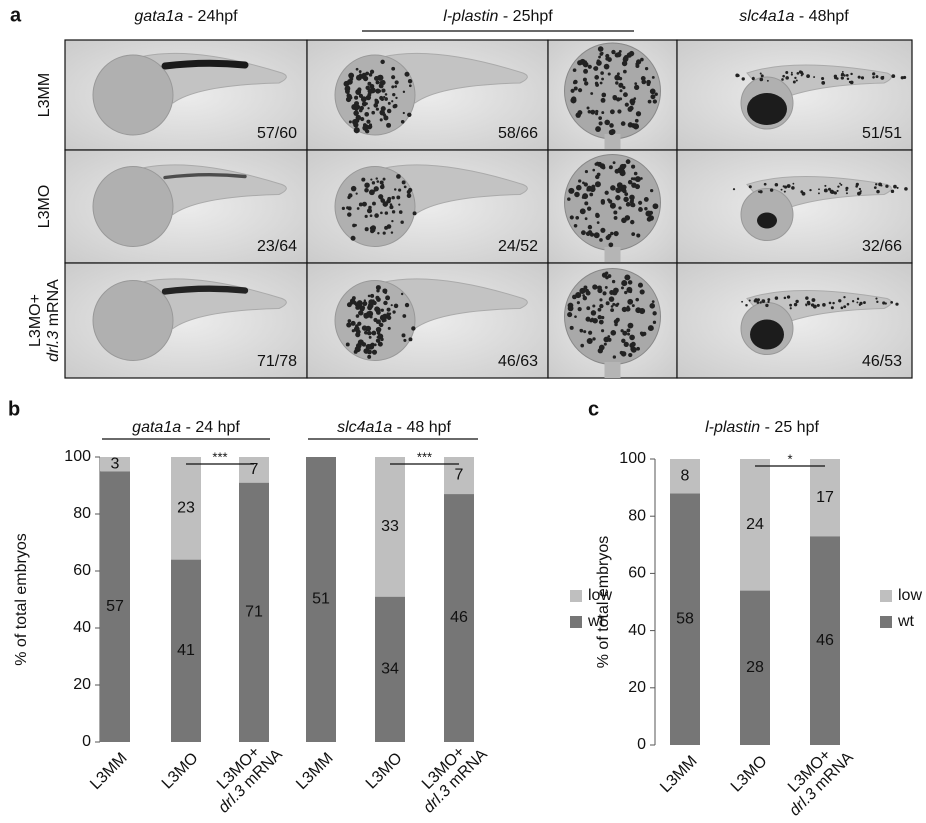 This screenshot has height=823, width=926. What do you see at coordinates (44, 95) in the screenshot?
I see `label-line: L3MM` at bounding box center [44, 95].